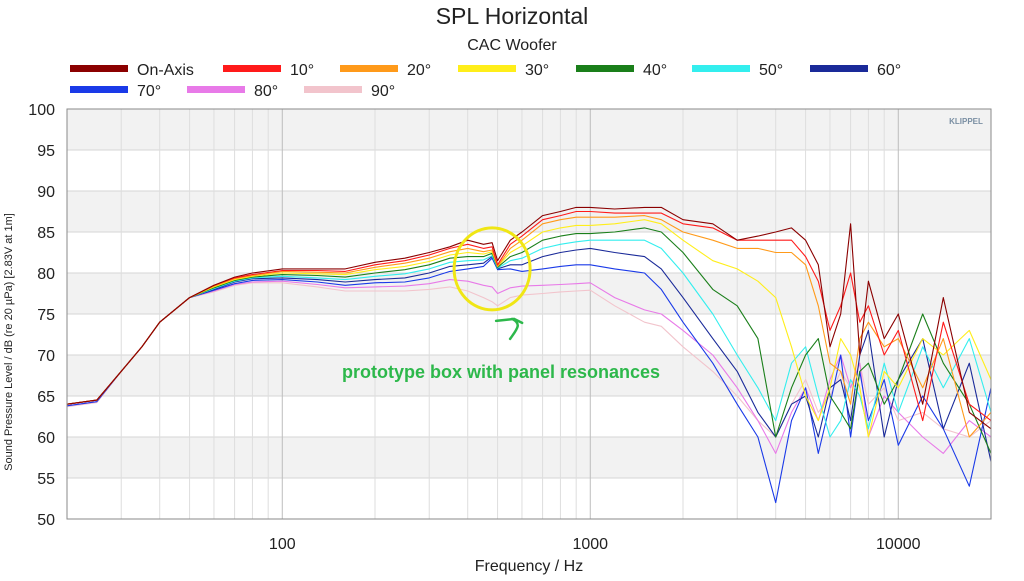  Describe the element at coordinates (383, 91) in the screenshot. I see `legend-label: 90°` at that location.